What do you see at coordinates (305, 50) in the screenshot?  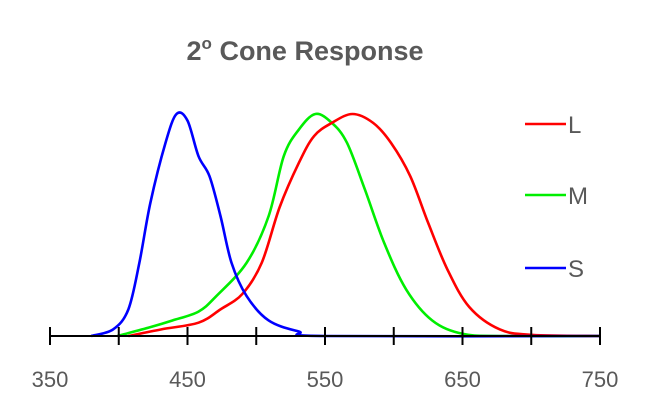 I see `chart-title: 2o Cone Response` at bounding box center [305, 50].